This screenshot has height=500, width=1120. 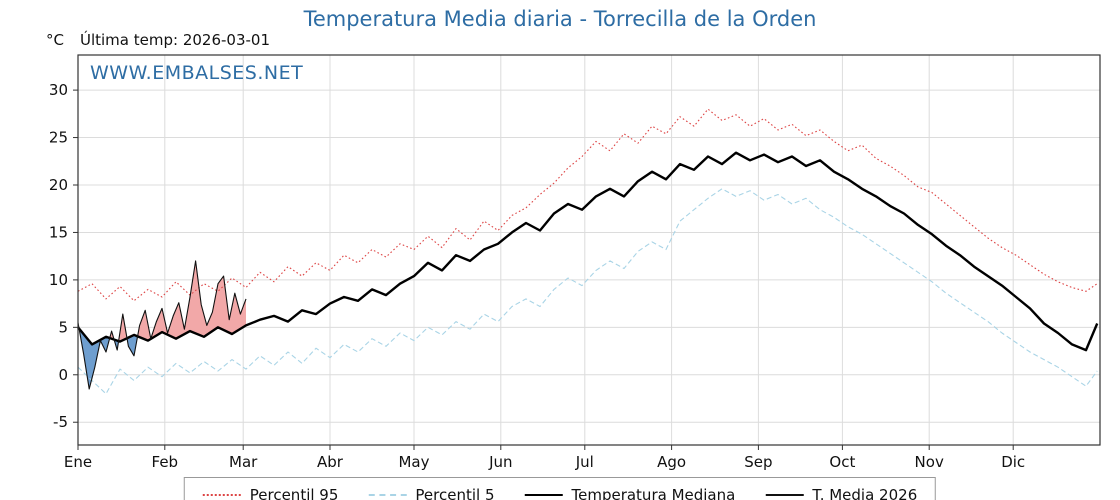 I want to click on y-axis-unit-label: °C, so click(x=55, y=40).